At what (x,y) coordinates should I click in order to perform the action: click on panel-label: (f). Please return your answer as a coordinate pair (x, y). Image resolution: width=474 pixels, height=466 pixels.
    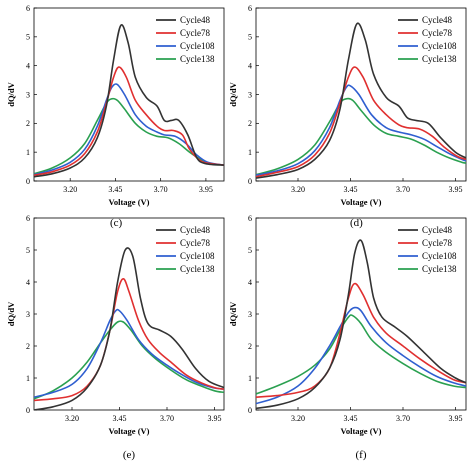
    Looking at the image, I should click on (361, 455).